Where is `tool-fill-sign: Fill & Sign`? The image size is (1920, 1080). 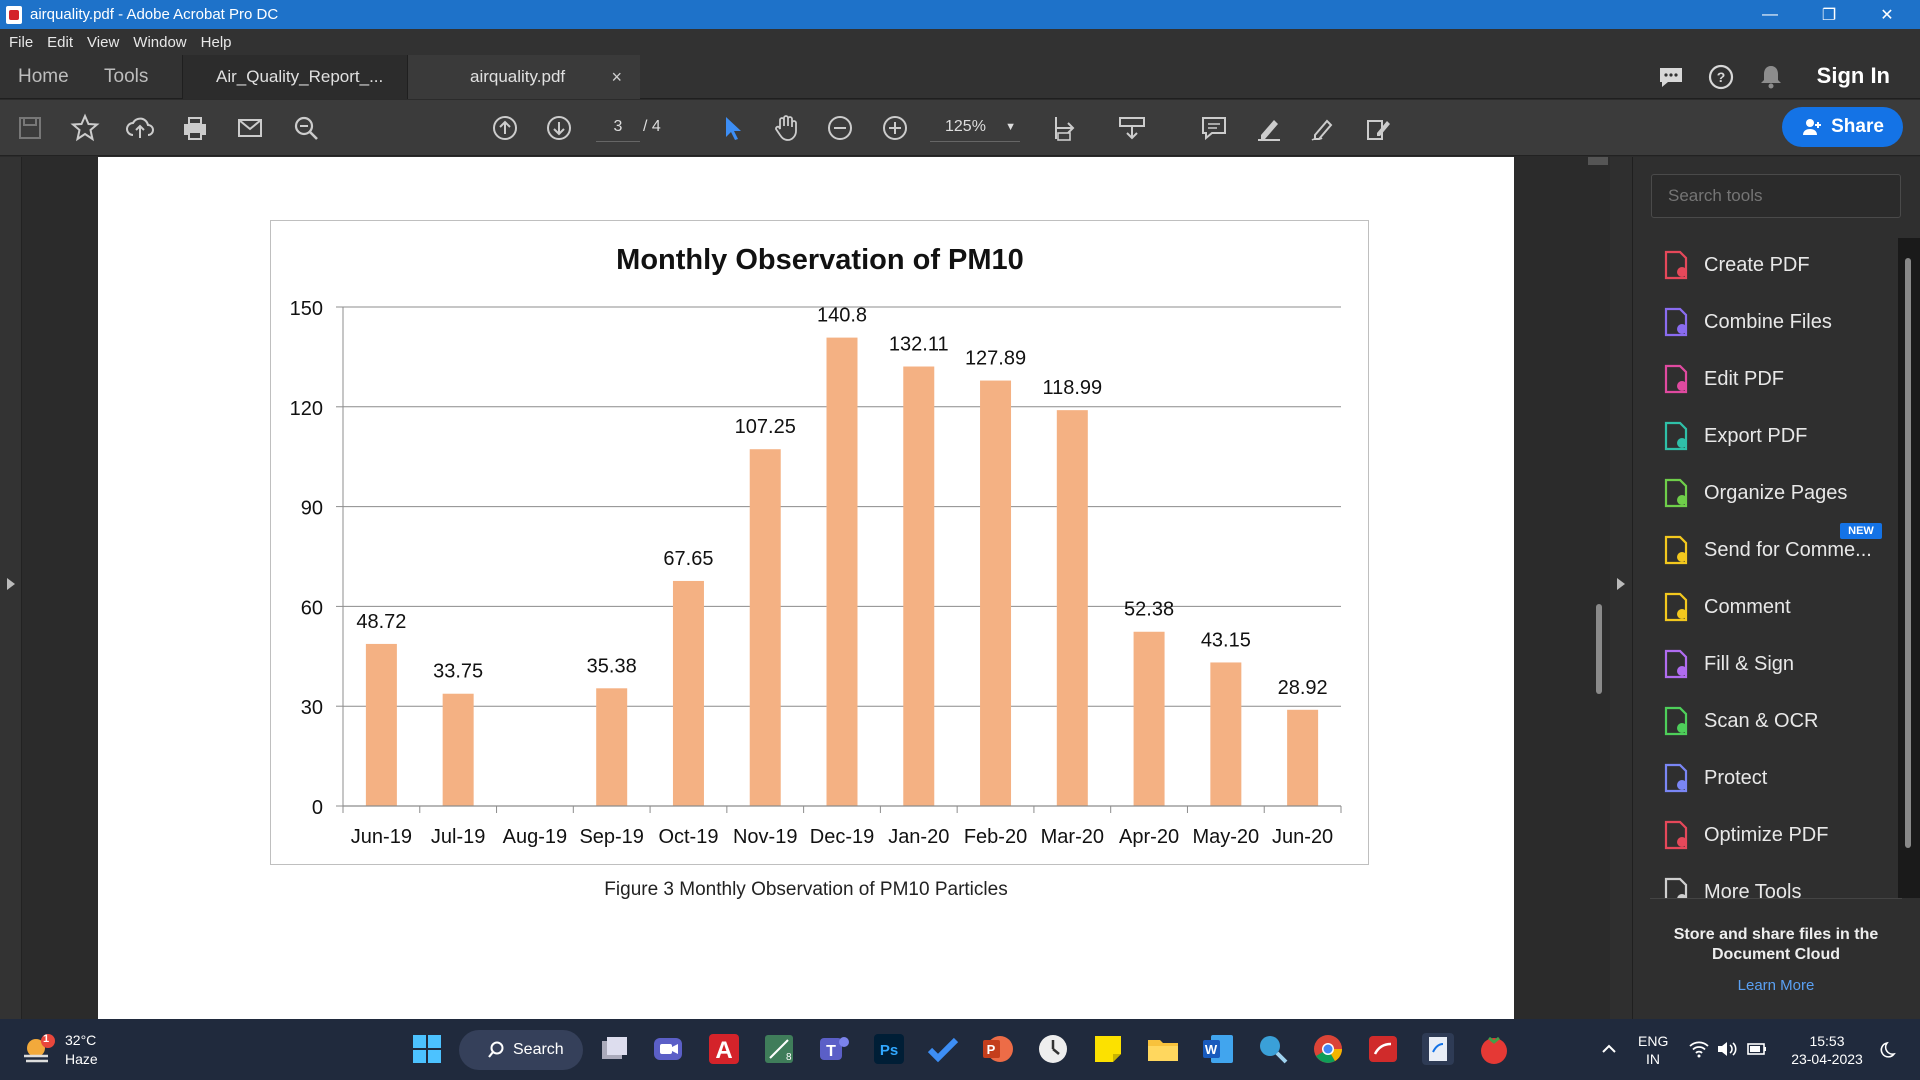
tool-fill-sign: Fill & Sign is located at coordinates (1775, 664).